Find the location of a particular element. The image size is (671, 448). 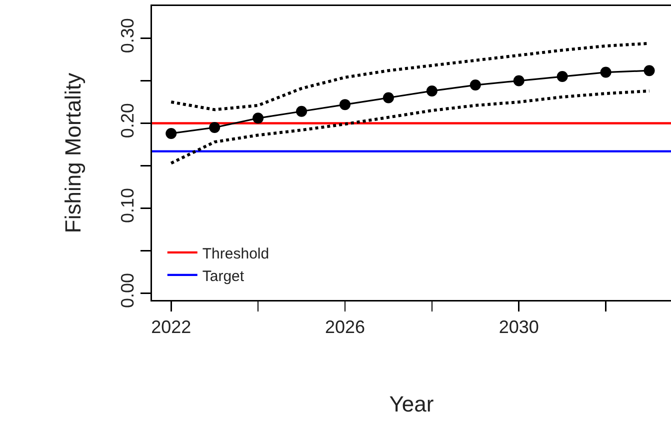

legend-label: Target is located at coordinates (223, 276).